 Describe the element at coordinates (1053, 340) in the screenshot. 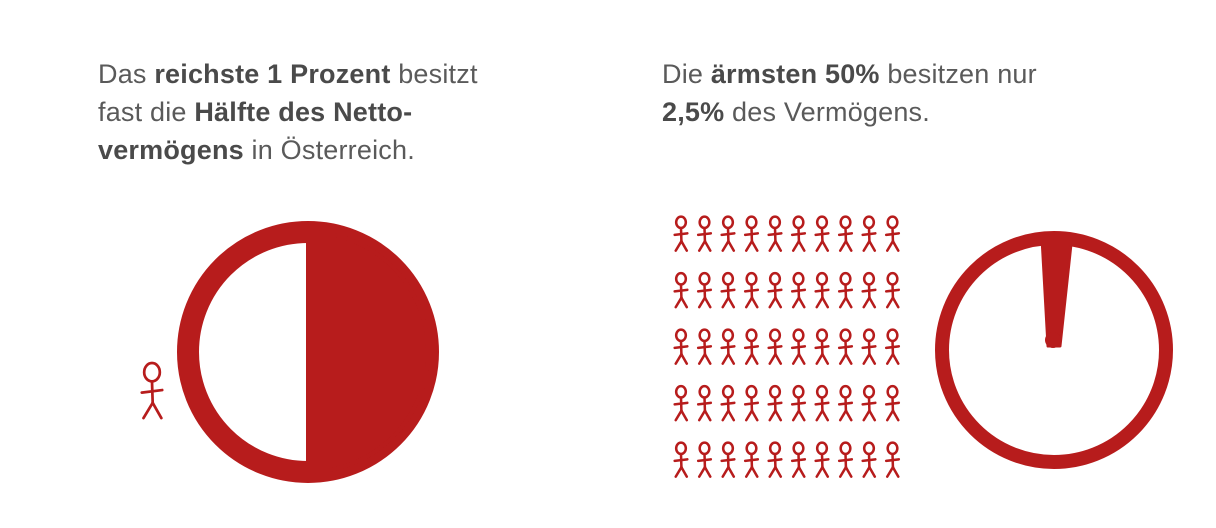

I see `right-pie-center` at that location.